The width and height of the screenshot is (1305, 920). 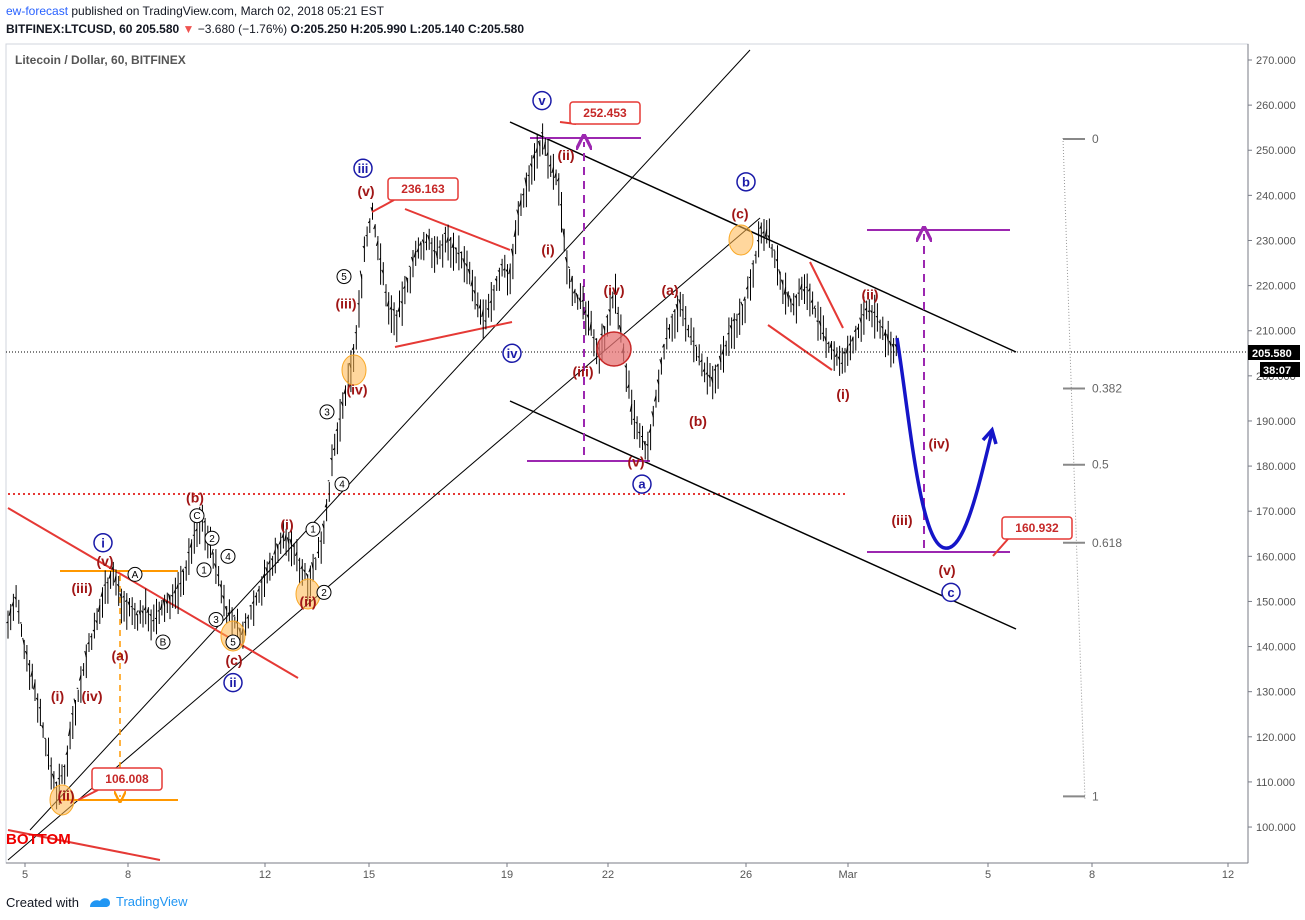 I want to click on y-tick-label: 120.000, so click(x=1276, y=738).